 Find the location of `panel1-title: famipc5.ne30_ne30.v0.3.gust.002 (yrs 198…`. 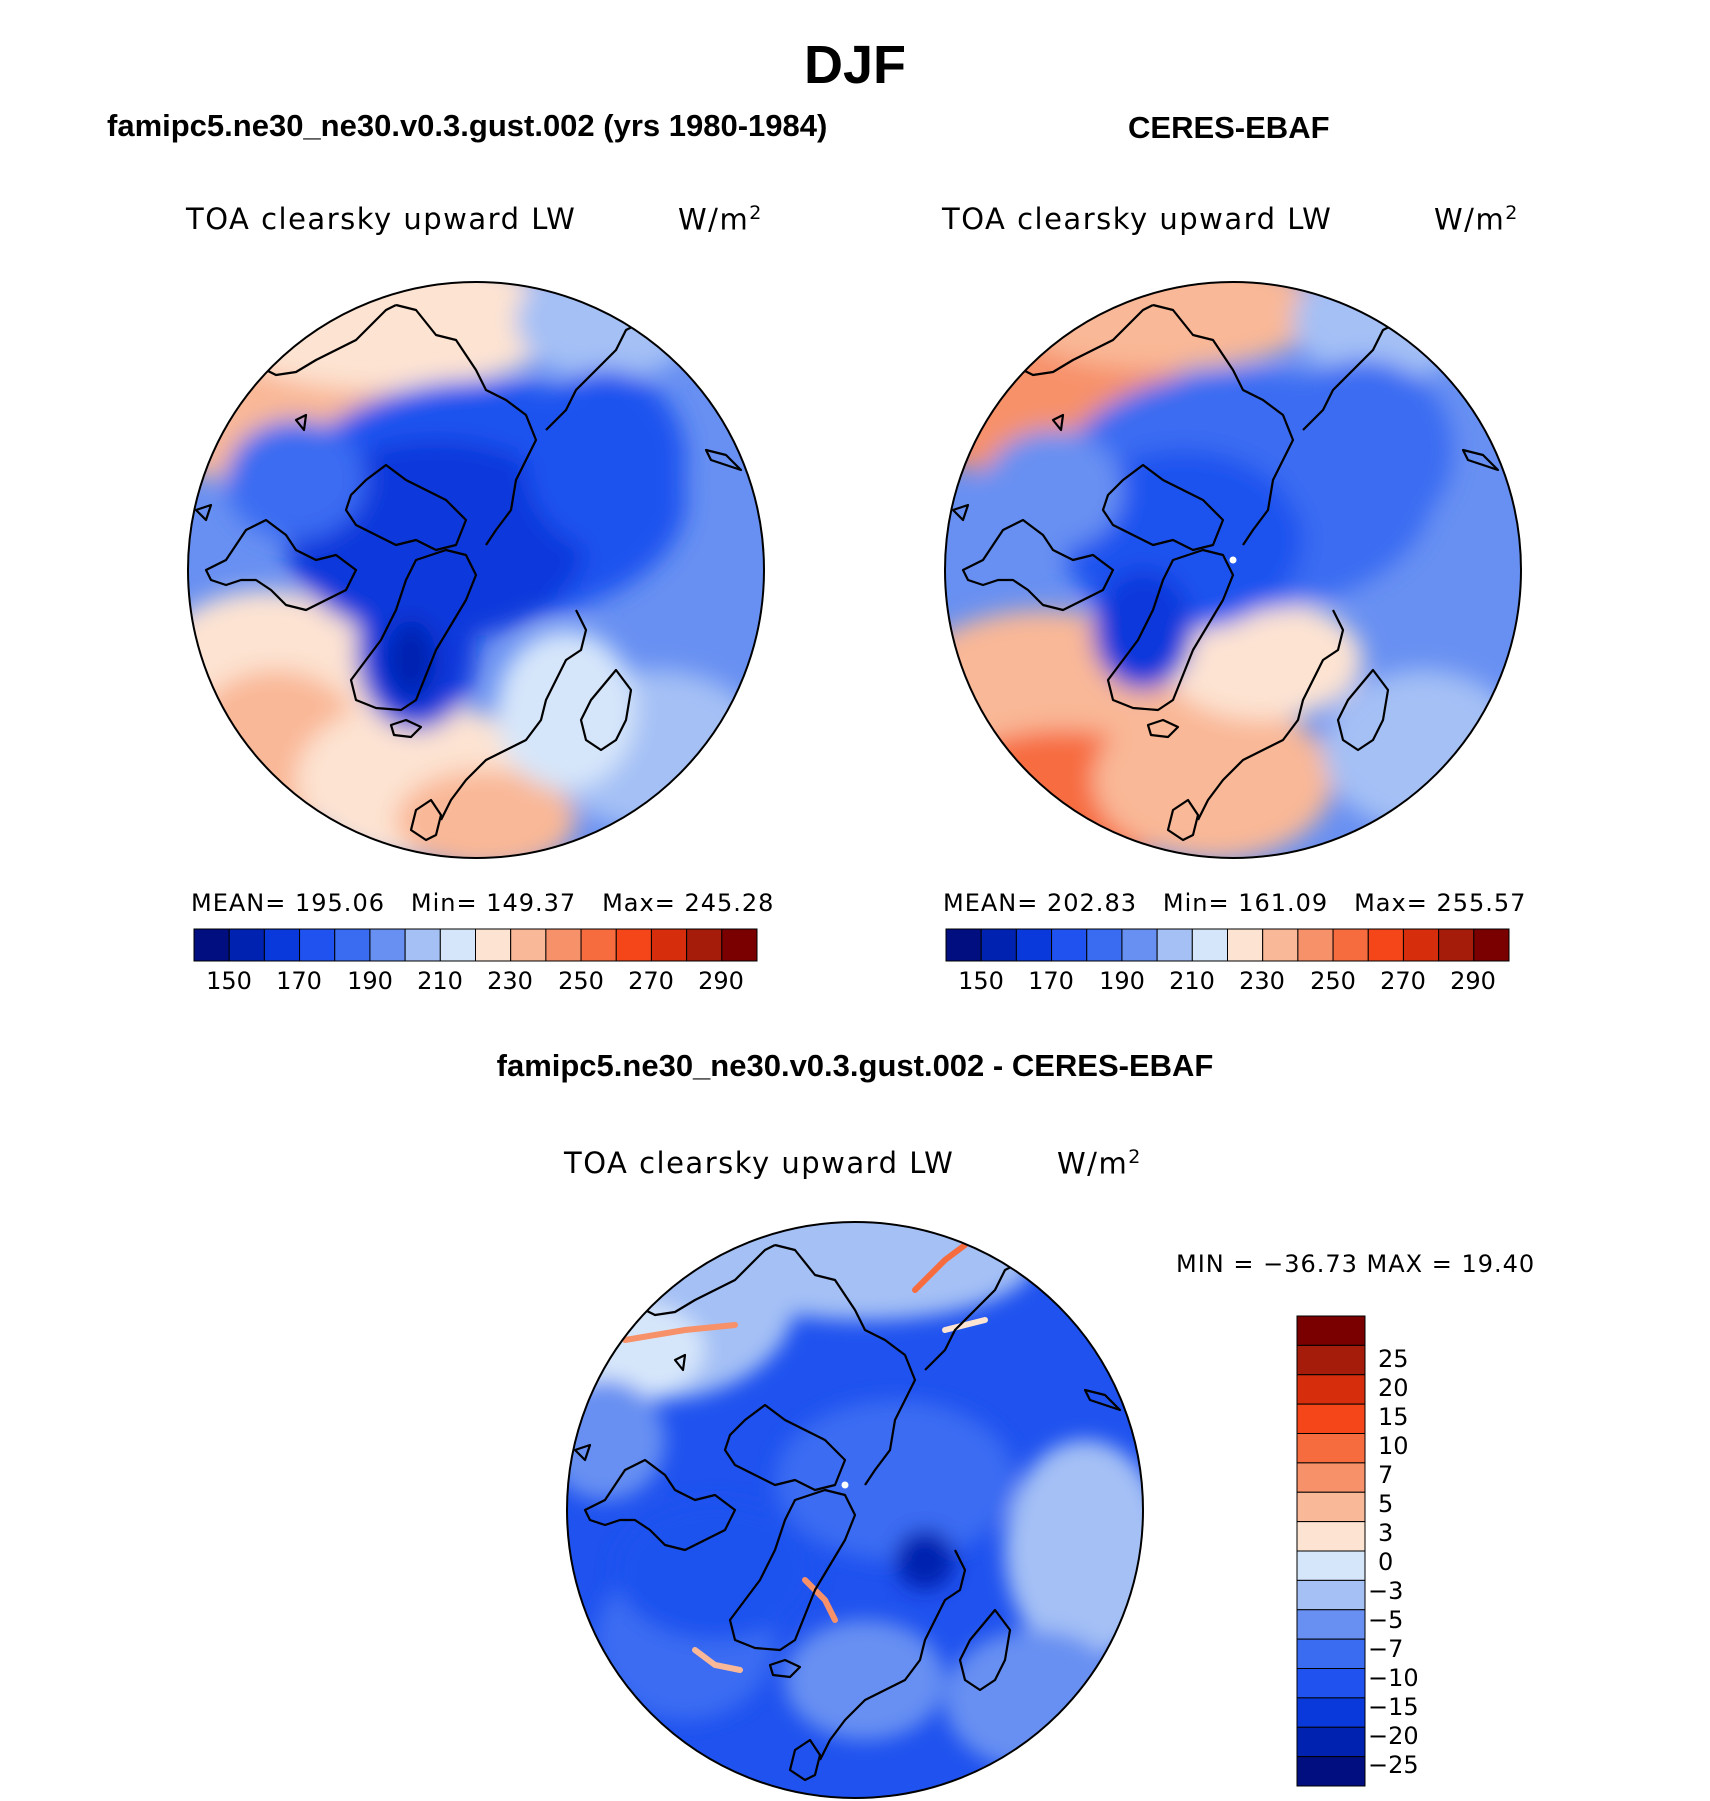

panel1-title: famipc5.ne30_ne30.v0.3.gust.002 (yrs 198… is located at coordinates (467, 125).